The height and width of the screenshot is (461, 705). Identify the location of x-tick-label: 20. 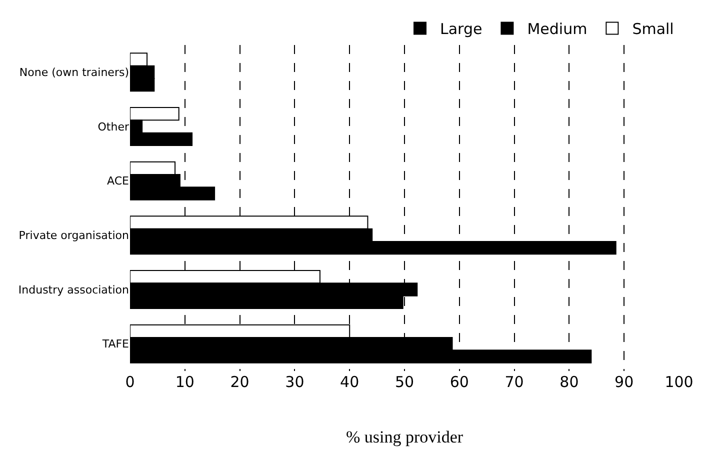
(240, 382).